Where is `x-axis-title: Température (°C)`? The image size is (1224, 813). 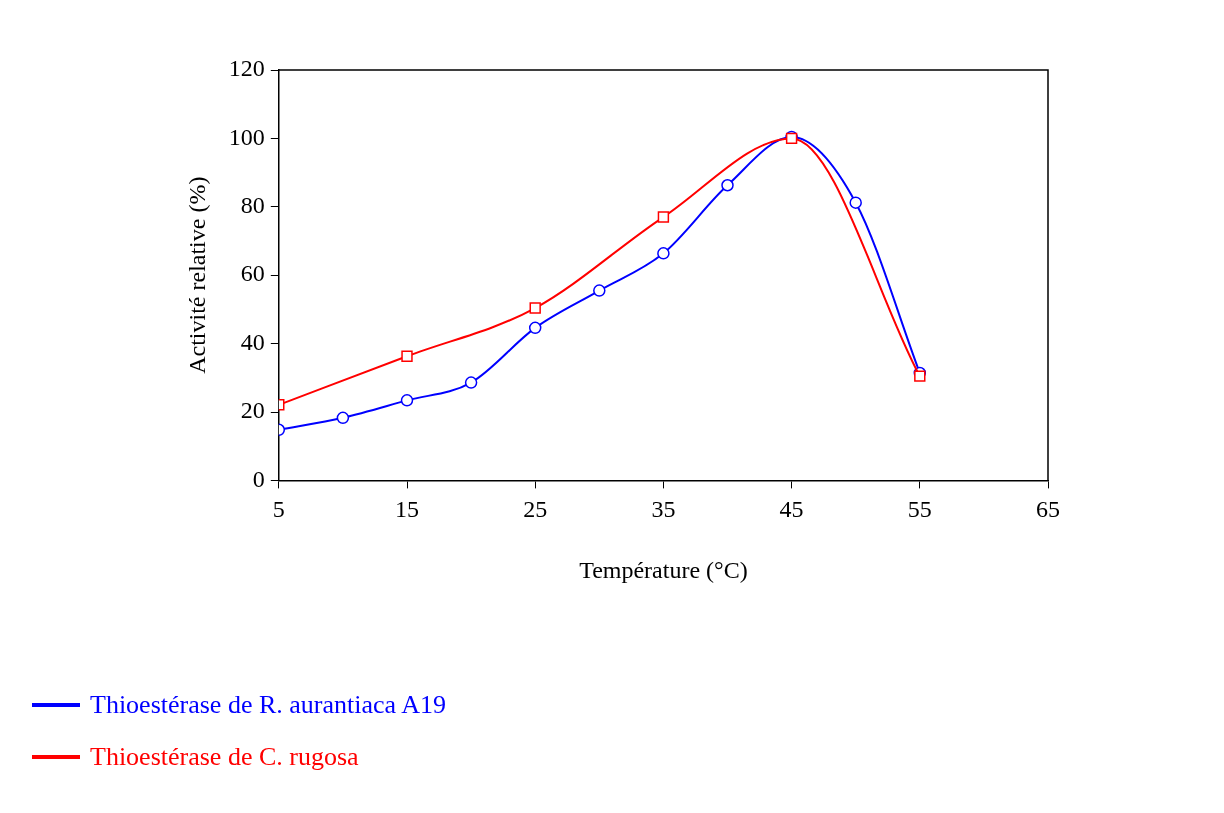
x-axis-title: Température (°C) is located at coordinates (663, 569).